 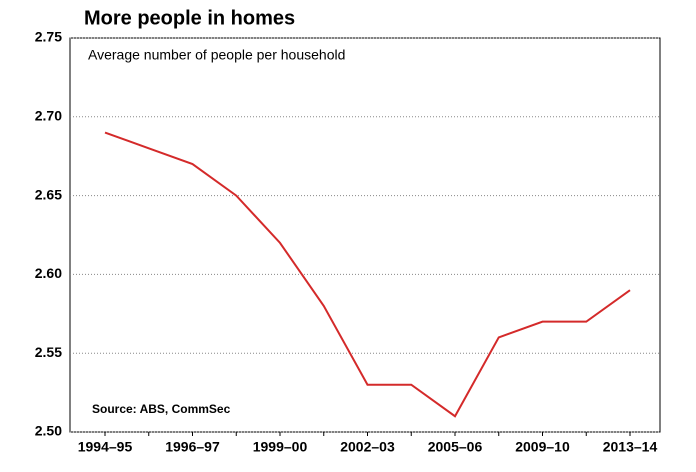 What do you see at coordinates (542, 447) in the screenshot?
I see `x-tick-label: 2009–10` at bounding box center [542, 447].